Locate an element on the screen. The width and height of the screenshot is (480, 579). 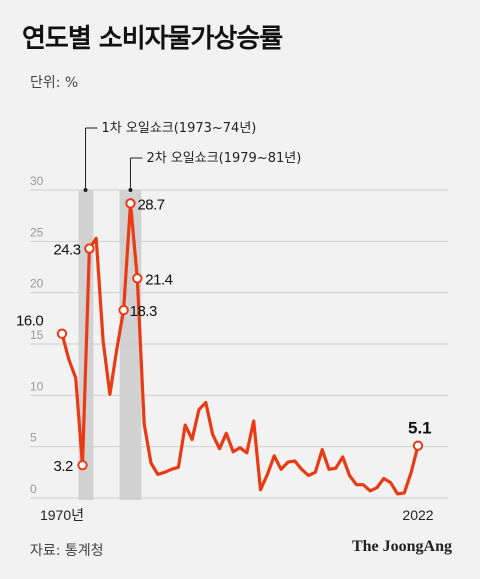
annotation-label: 2차 오일쇼크(1979~81년) is located at coordinates (223, 158).